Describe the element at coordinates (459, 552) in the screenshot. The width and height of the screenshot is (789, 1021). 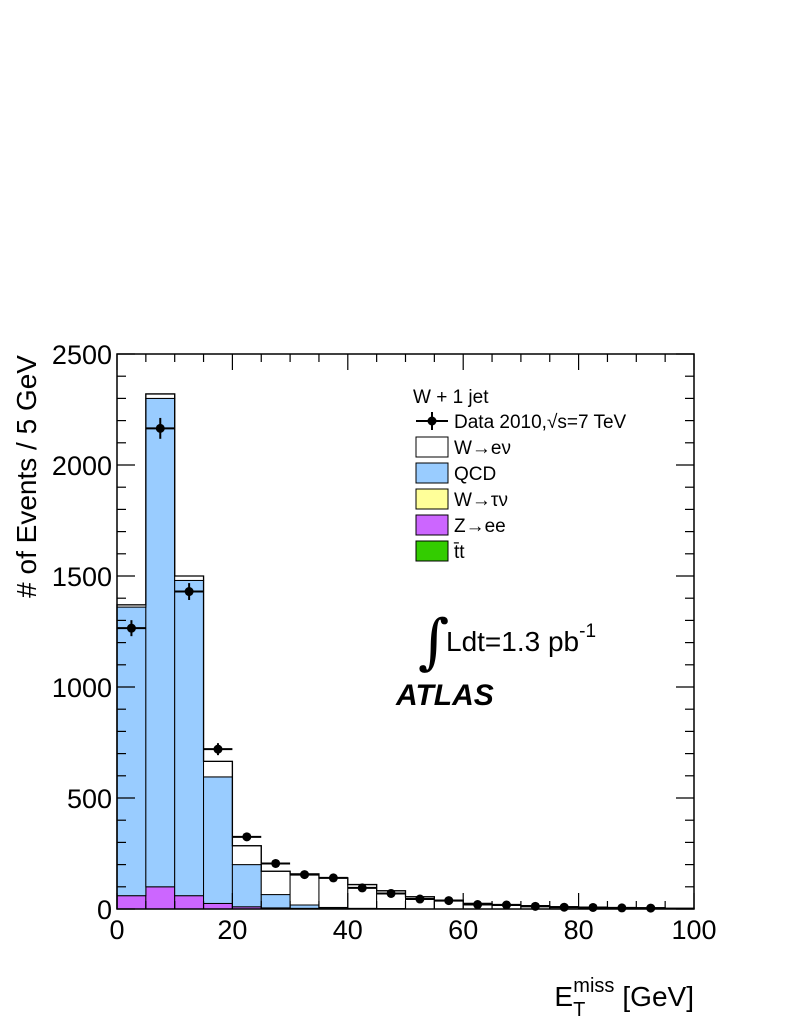
I see `legend-label-t-t: t̄t` at that location.